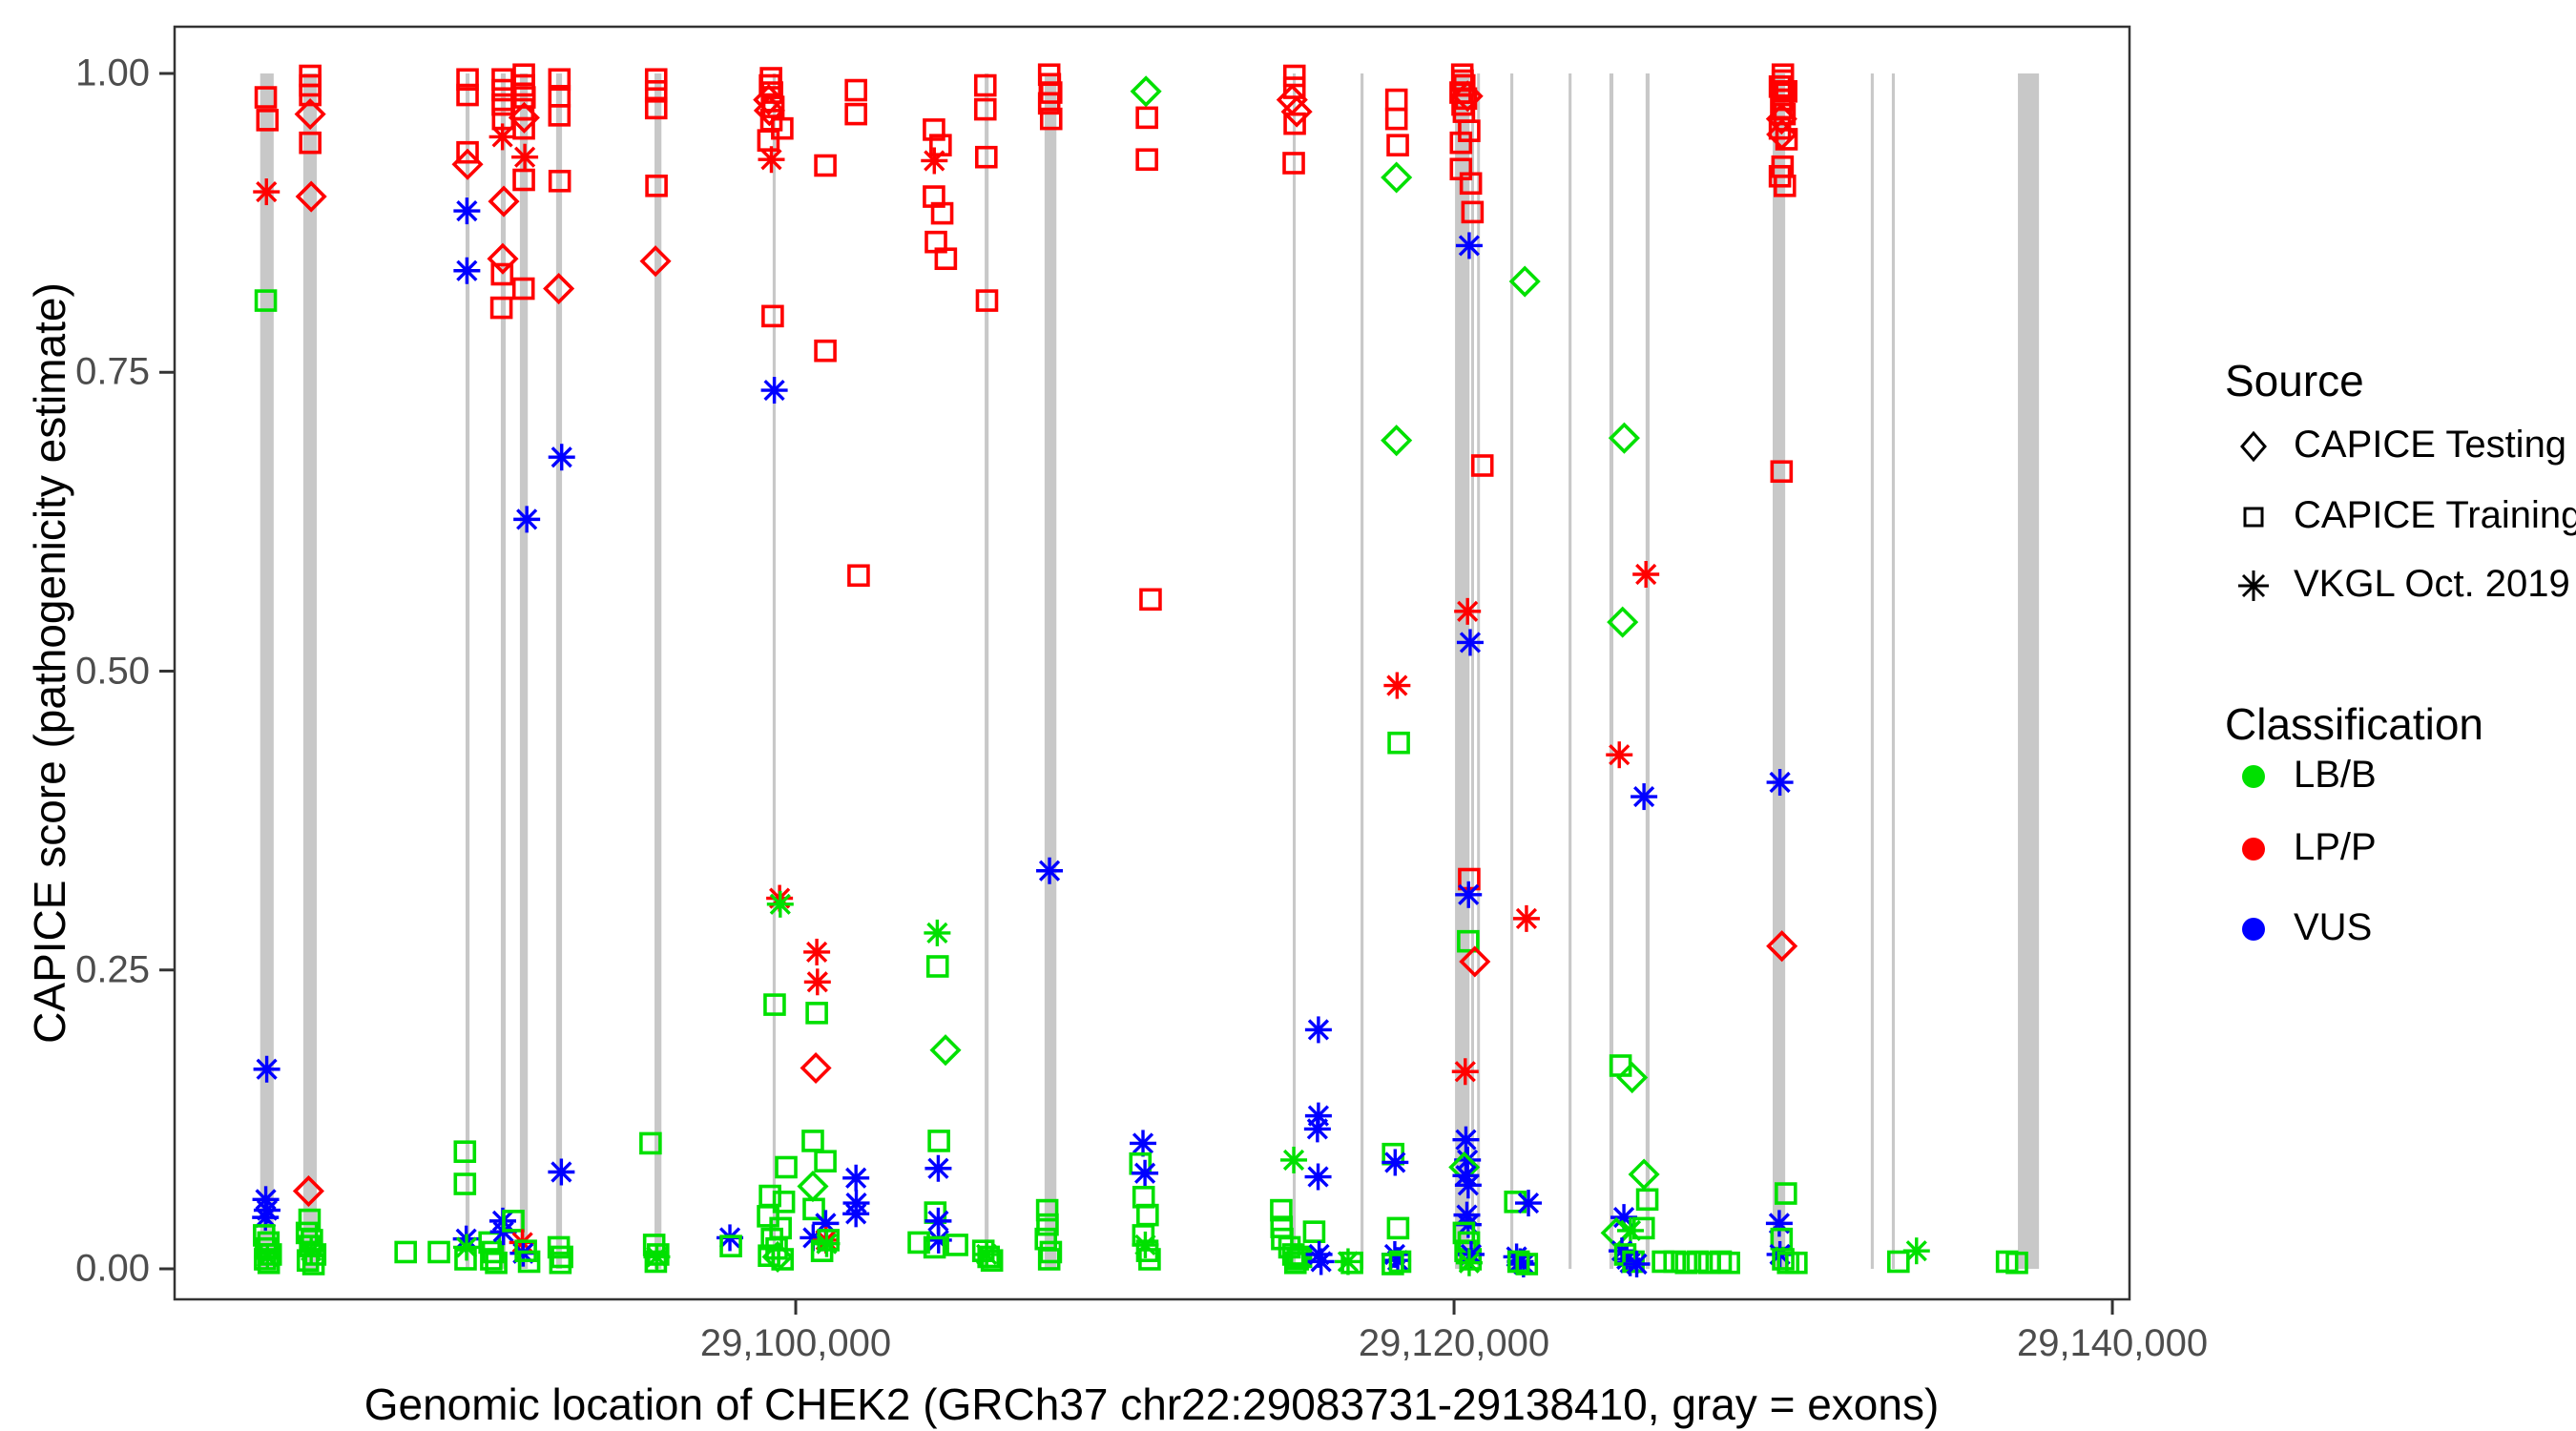 This screenshot has height=1431, width=2576. What do you see at coordinates (2254, 586) in the screenshot?
I see `asterisk-icon` at bounding box center [2254, 586].